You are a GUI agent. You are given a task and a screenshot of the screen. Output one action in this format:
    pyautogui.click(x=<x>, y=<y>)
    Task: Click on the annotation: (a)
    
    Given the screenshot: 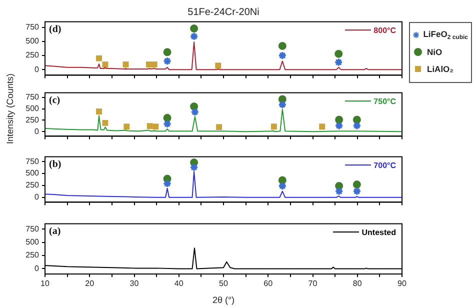 What is the action you would take?
    pyautogui.click(x=55, y=231)
    